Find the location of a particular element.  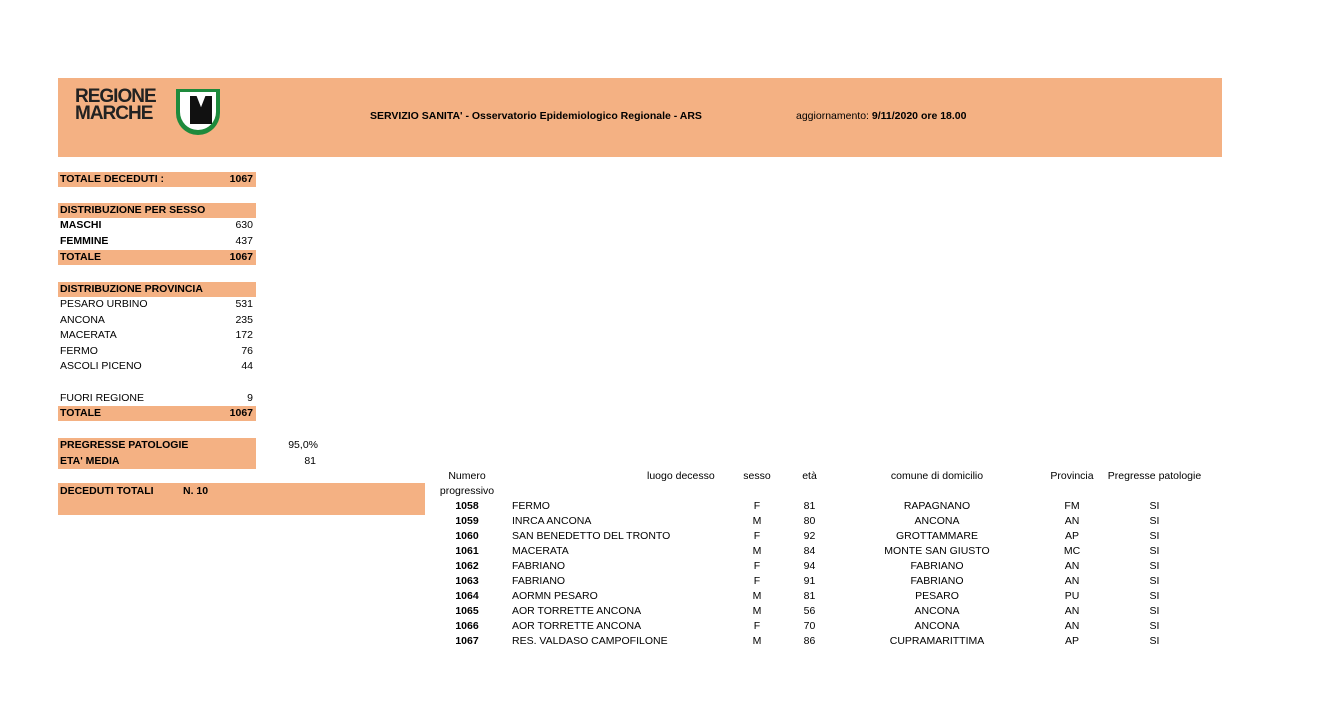

header-band is located at coordinates (640, 117).